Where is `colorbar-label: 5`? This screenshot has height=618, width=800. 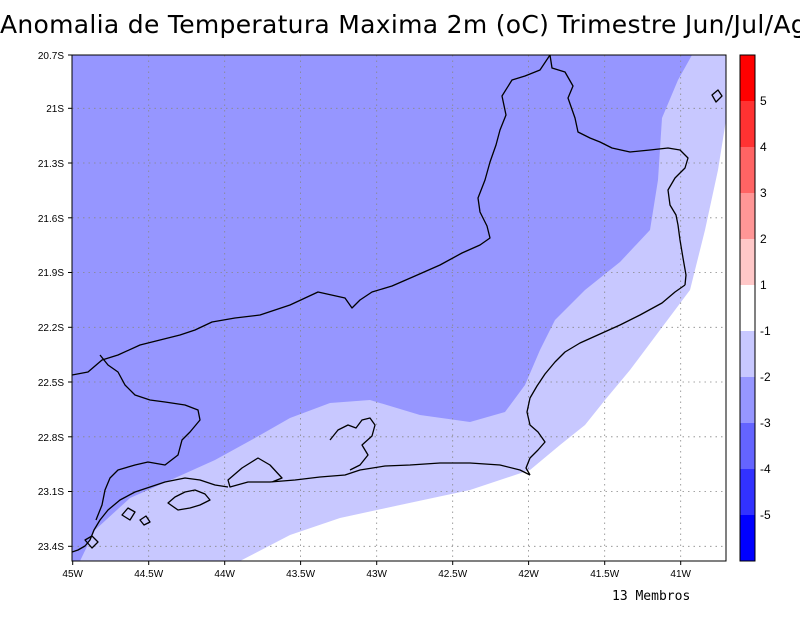
colorbar-label: 5 is located at coordinates (763, 101).